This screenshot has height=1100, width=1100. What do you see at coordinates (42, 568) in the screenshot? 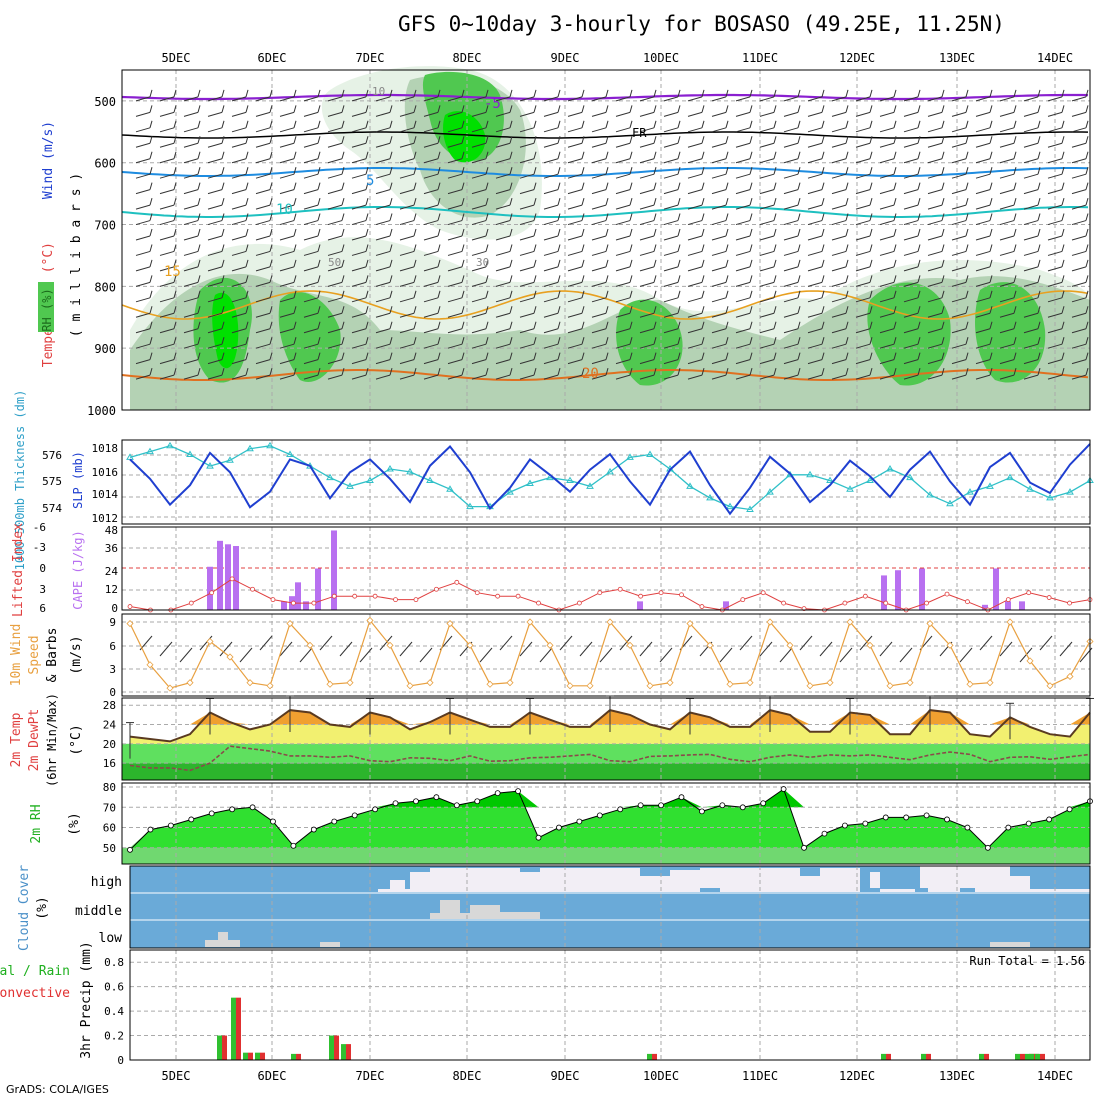
I see `li-tick: 0` at bounding box center [42, 568].